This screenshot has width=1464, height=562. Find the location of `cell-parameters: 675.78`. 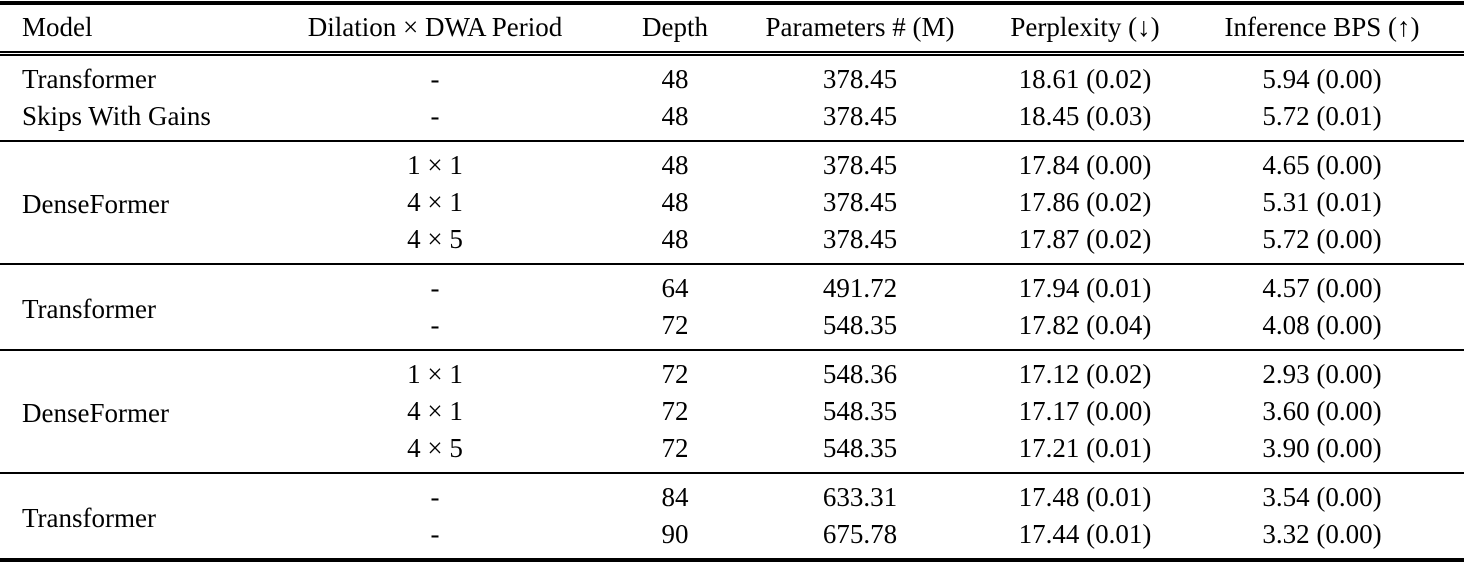

cell-parameters: 675.78 is located at coordinates (860, 533).